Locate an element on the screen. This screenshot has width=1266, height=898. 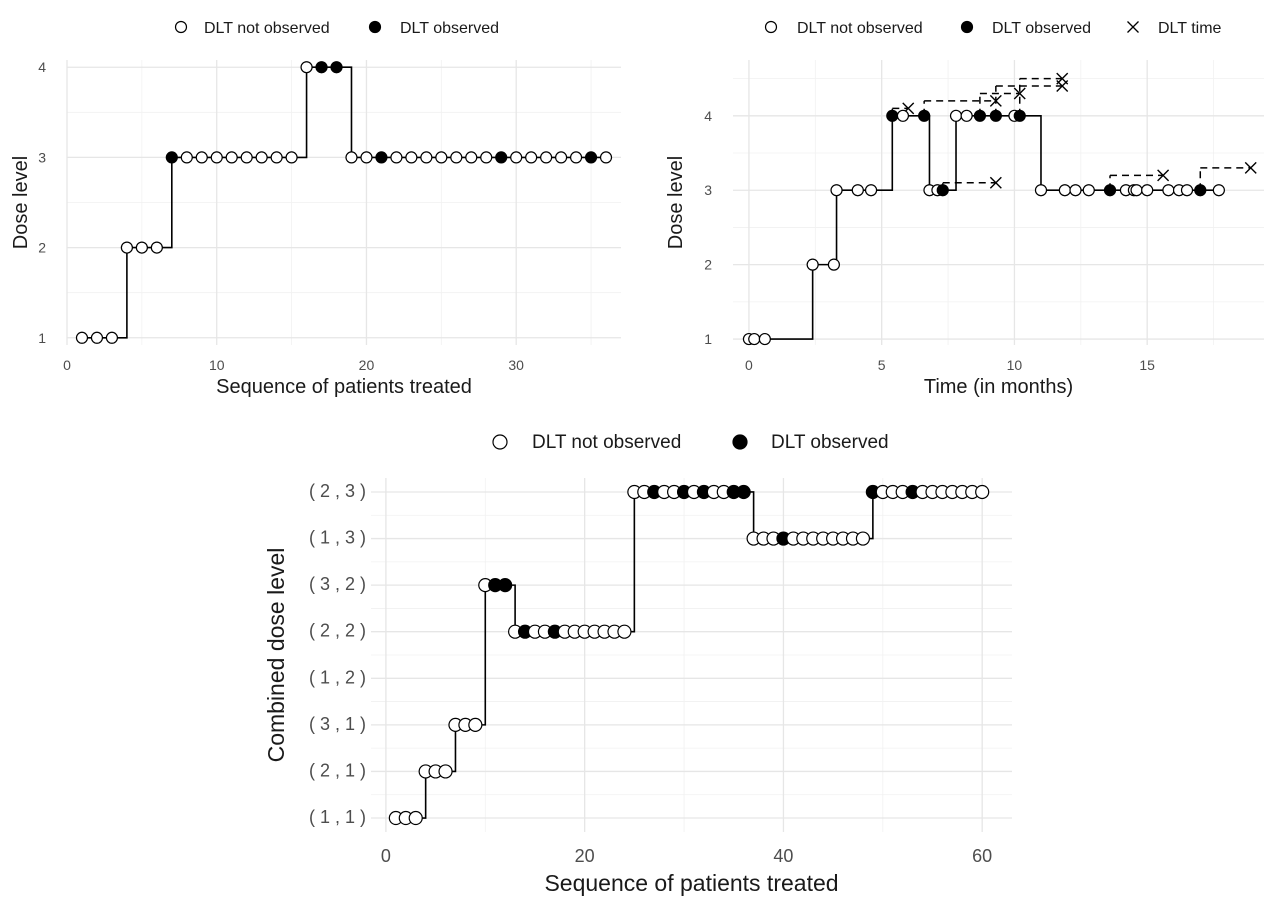
y-tick-label: ( 3 , 2 ) is located at coordinates (337, 584).